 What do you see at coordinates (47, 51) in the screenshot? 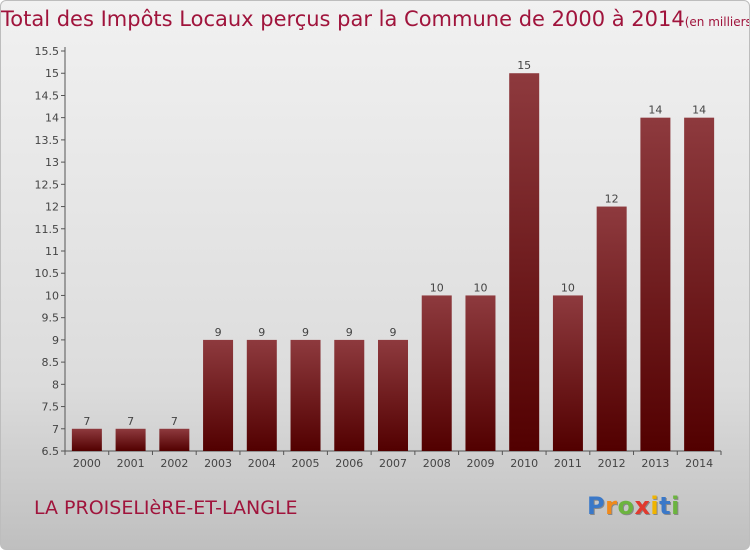
I see `y-tick-label: 15.5` at bounding box center [47, 51].